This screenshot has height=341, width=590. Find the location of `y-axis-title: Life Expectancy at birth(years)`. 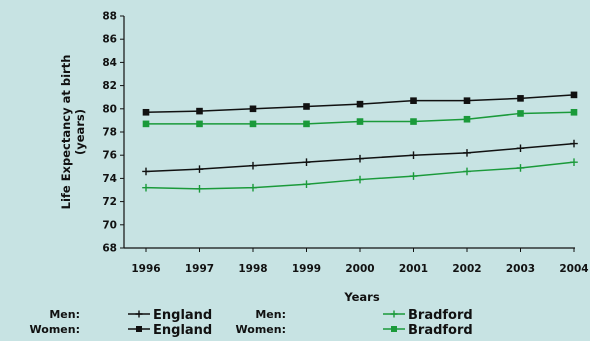

y-axis-title: Life Expectancy at birth(years) is located at coordinates (73, 132).